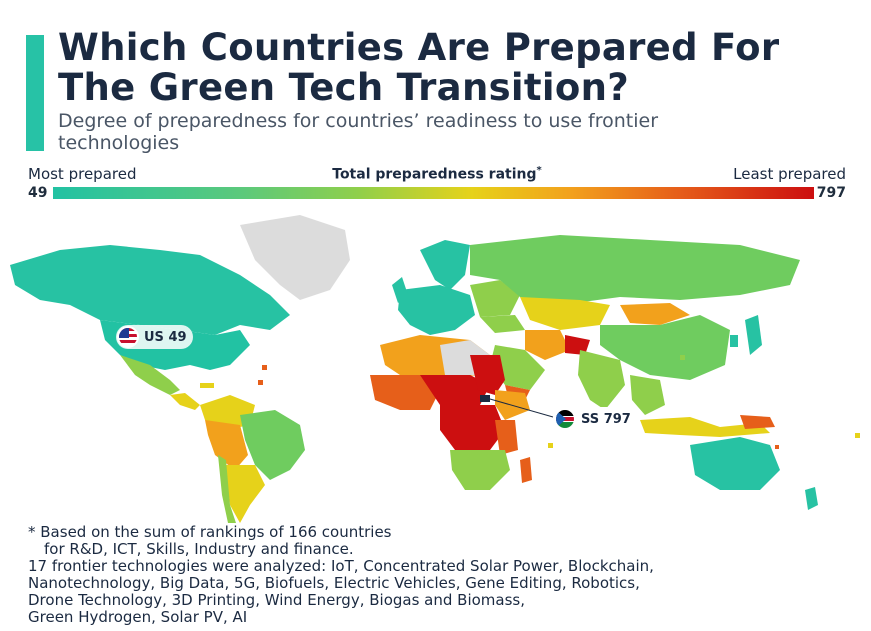  What do you see at coordinates (757, 422) in the screenshot?
I see `papua` at bounding box center [757, 422].